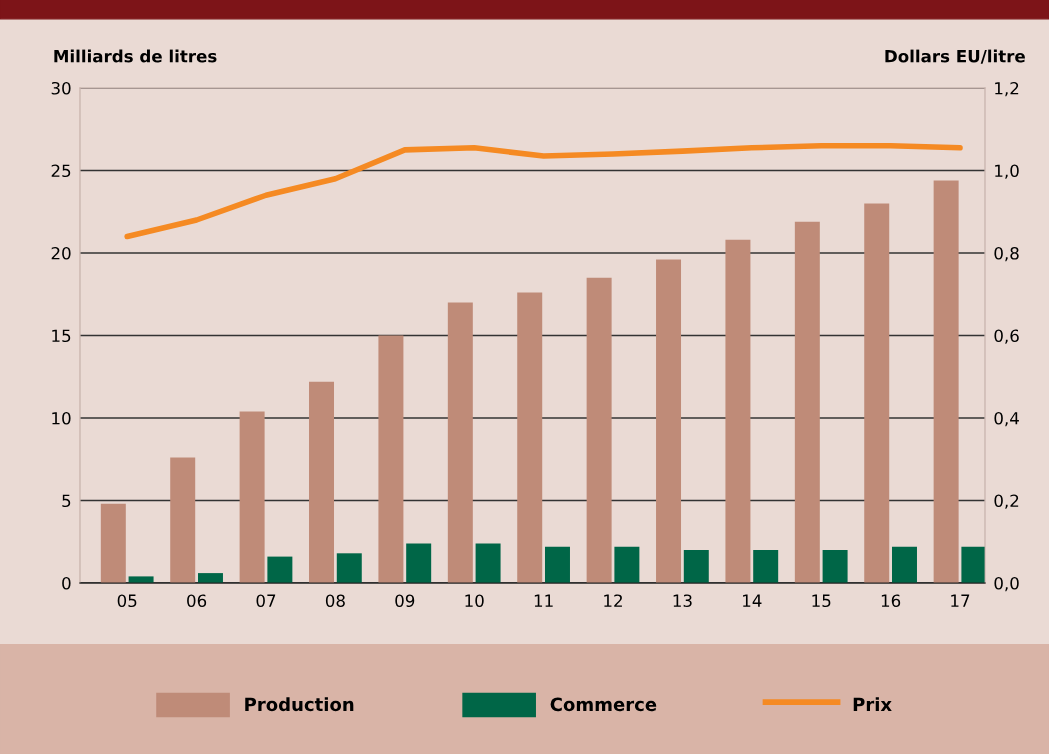 Image resolution: width=1049 pixels, height=754 pixels. Describe the element at coordinates (299, 704) in the screenshot. I see `legend-label: Production` at that location.